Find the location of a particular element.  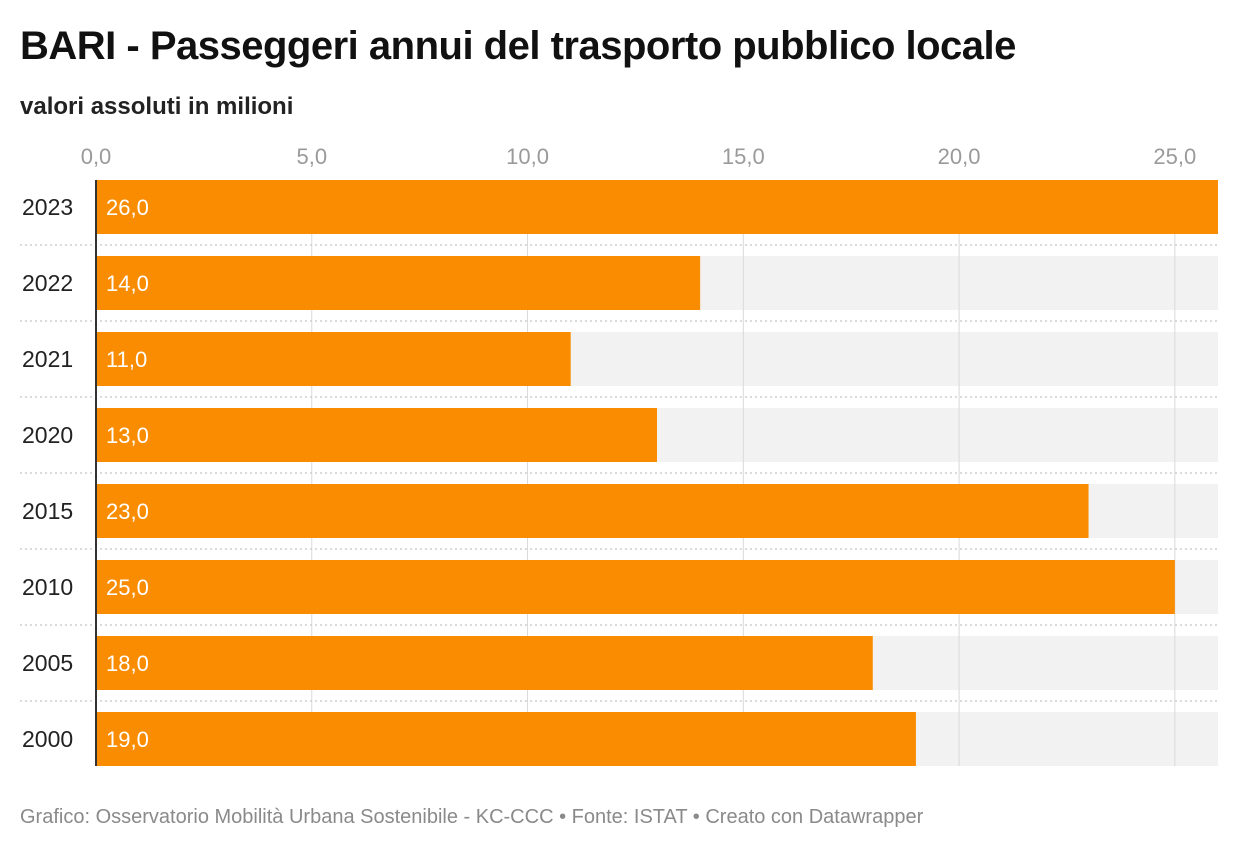

bar-value-label: 19,0 is located at coordinates (127, 739).